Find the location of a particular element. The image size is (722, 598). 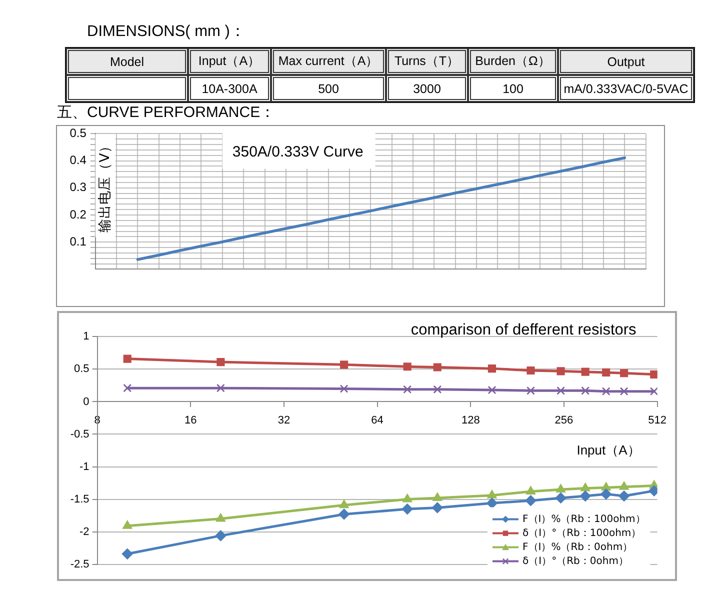

legend-label: F（I）%（Rb：0ohm） is located at coordinates (577, 547).